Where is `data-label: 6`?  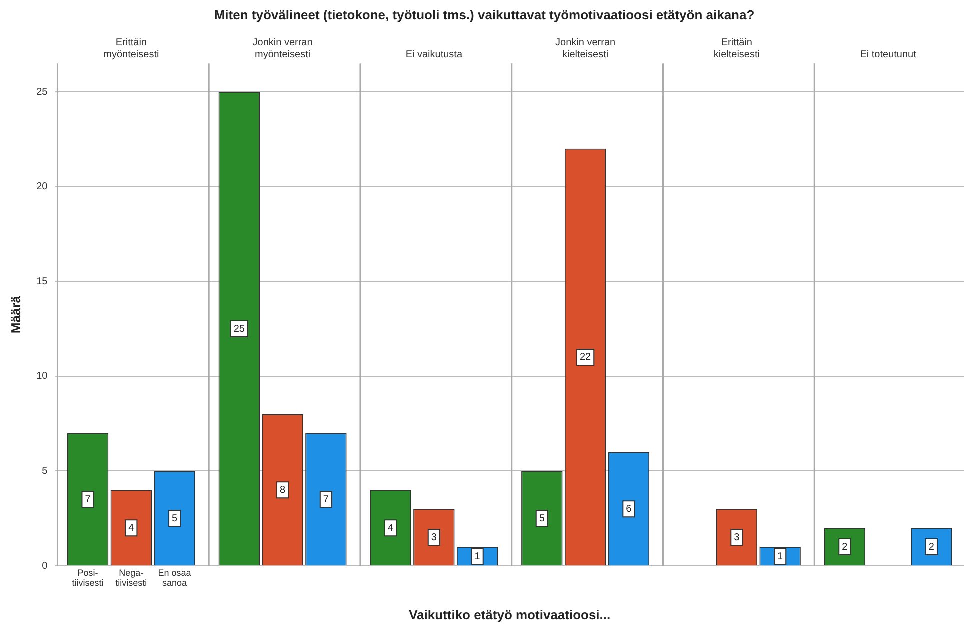 data-label: 6 is located at coordinates (629, 509).